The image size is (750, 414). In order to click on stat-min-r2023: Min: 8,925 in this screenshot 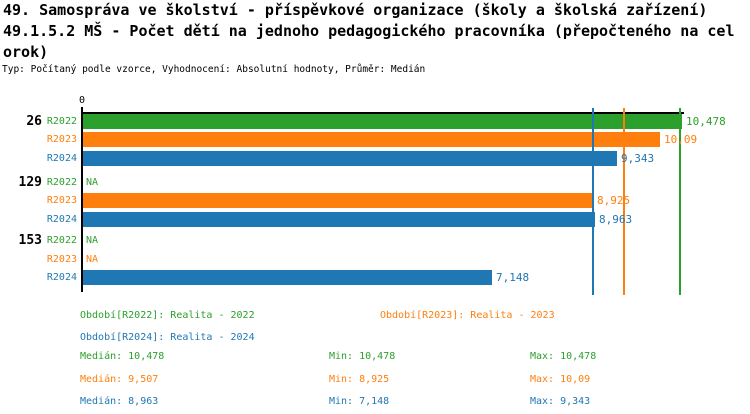, I will do `click(359, 379)`.